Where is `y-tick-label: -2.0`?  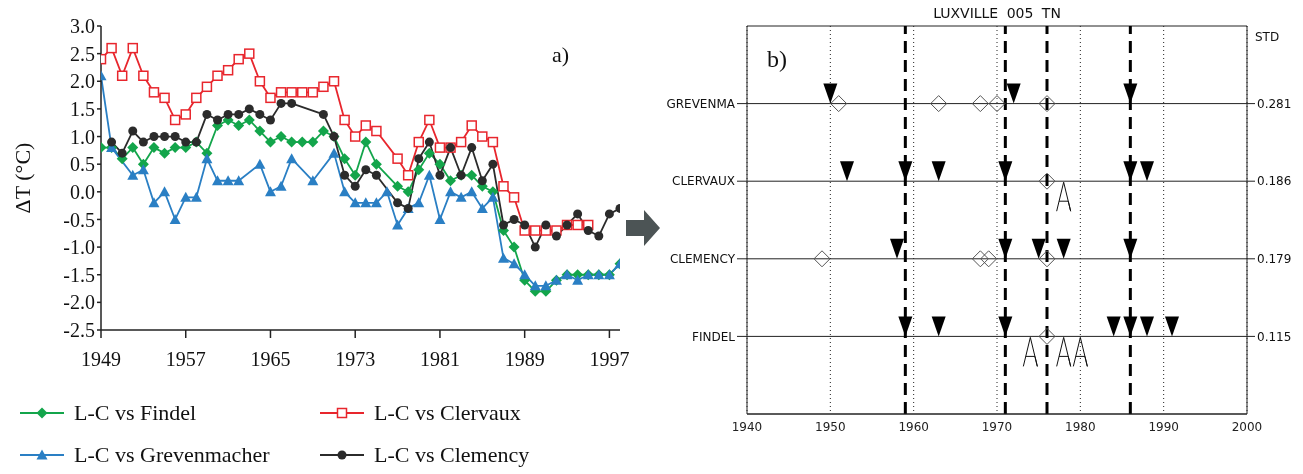
y-tick-label: -2.0 is located at coordinates (79, 302).